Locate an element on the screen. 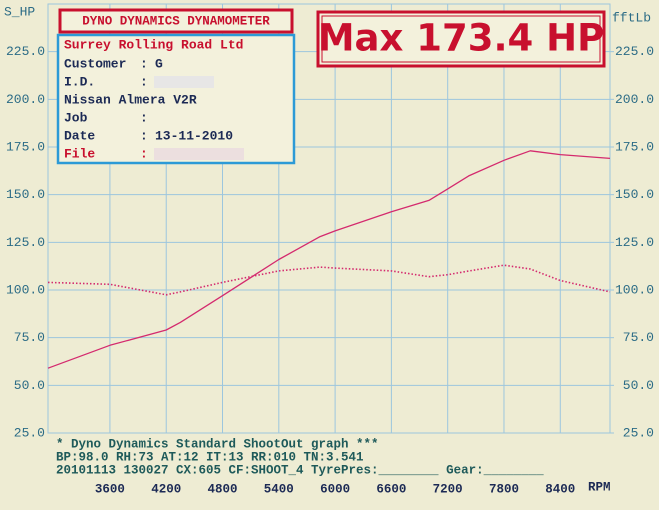 This screenshot has width=659, height=510. y-tick-label: 150.0 is located at coordinates (25, 194).